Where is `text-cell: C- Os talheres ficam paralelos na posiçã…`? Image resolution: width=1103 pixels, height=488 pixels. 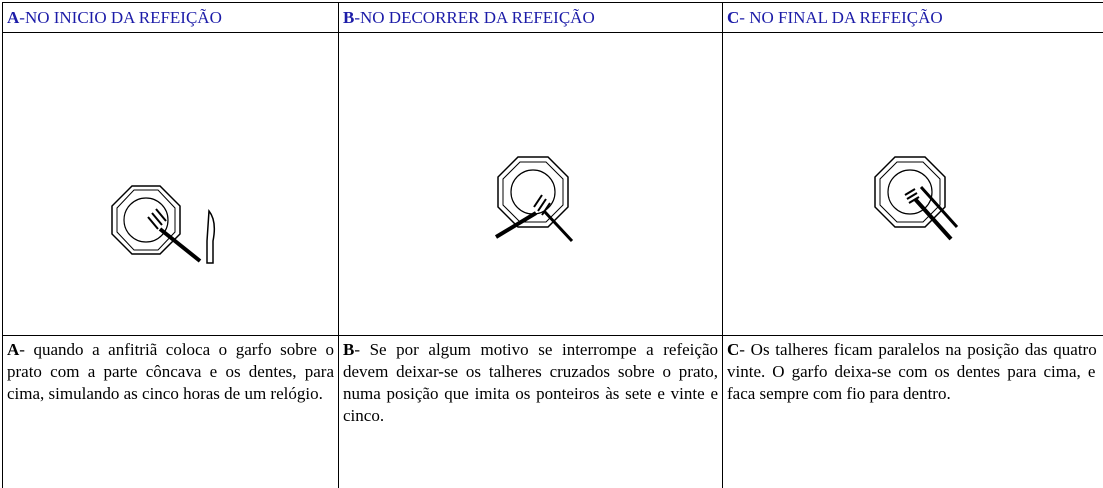
text-cell: C- Os talheres ficam paralelos na posiçã… is located at coordinates (912, 411).